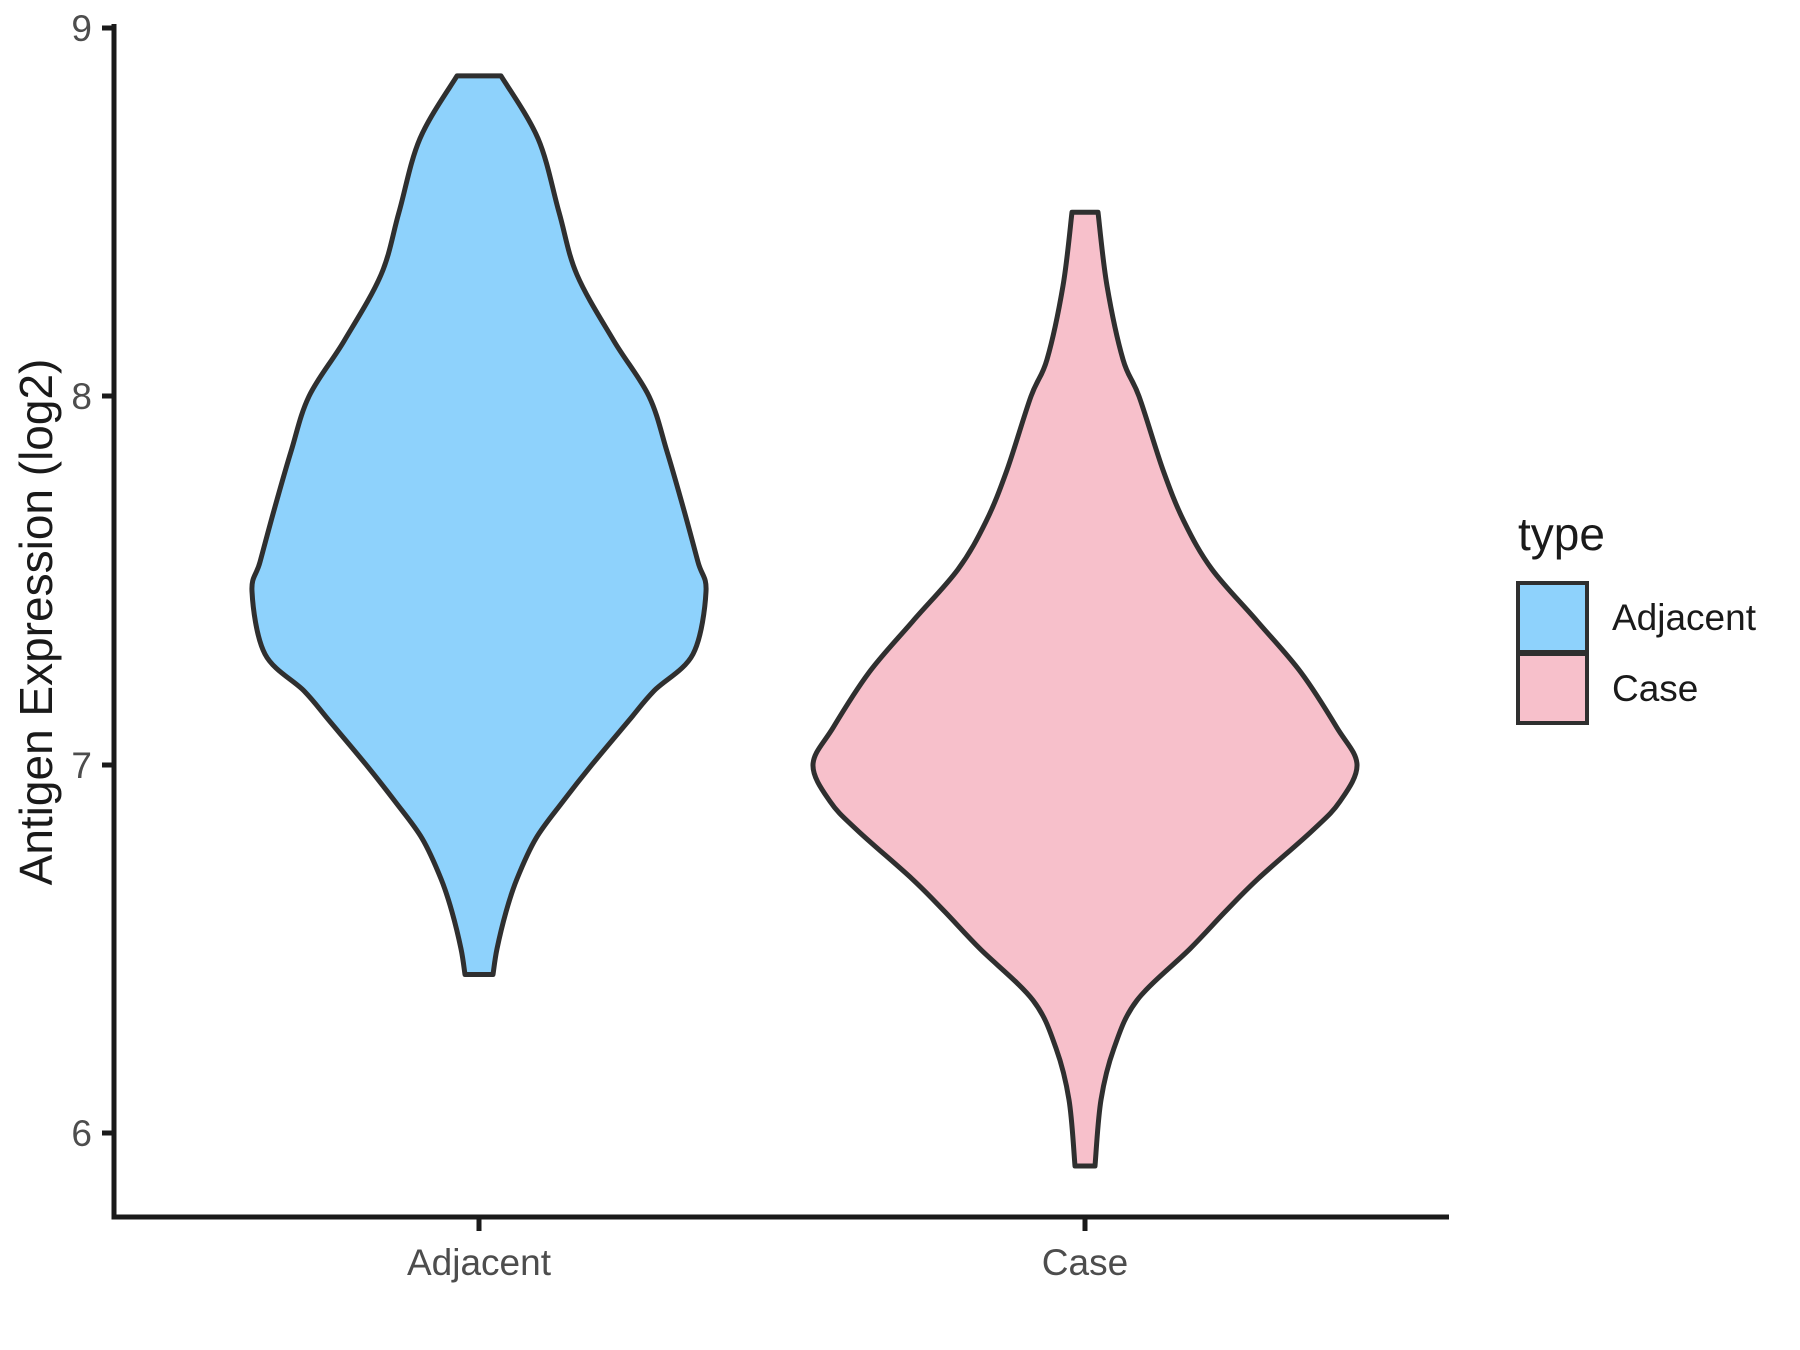 This screenshot has width=1800, height=1350. I want to click on x-label-adjacent: Adjacent, so click(479, 1262).